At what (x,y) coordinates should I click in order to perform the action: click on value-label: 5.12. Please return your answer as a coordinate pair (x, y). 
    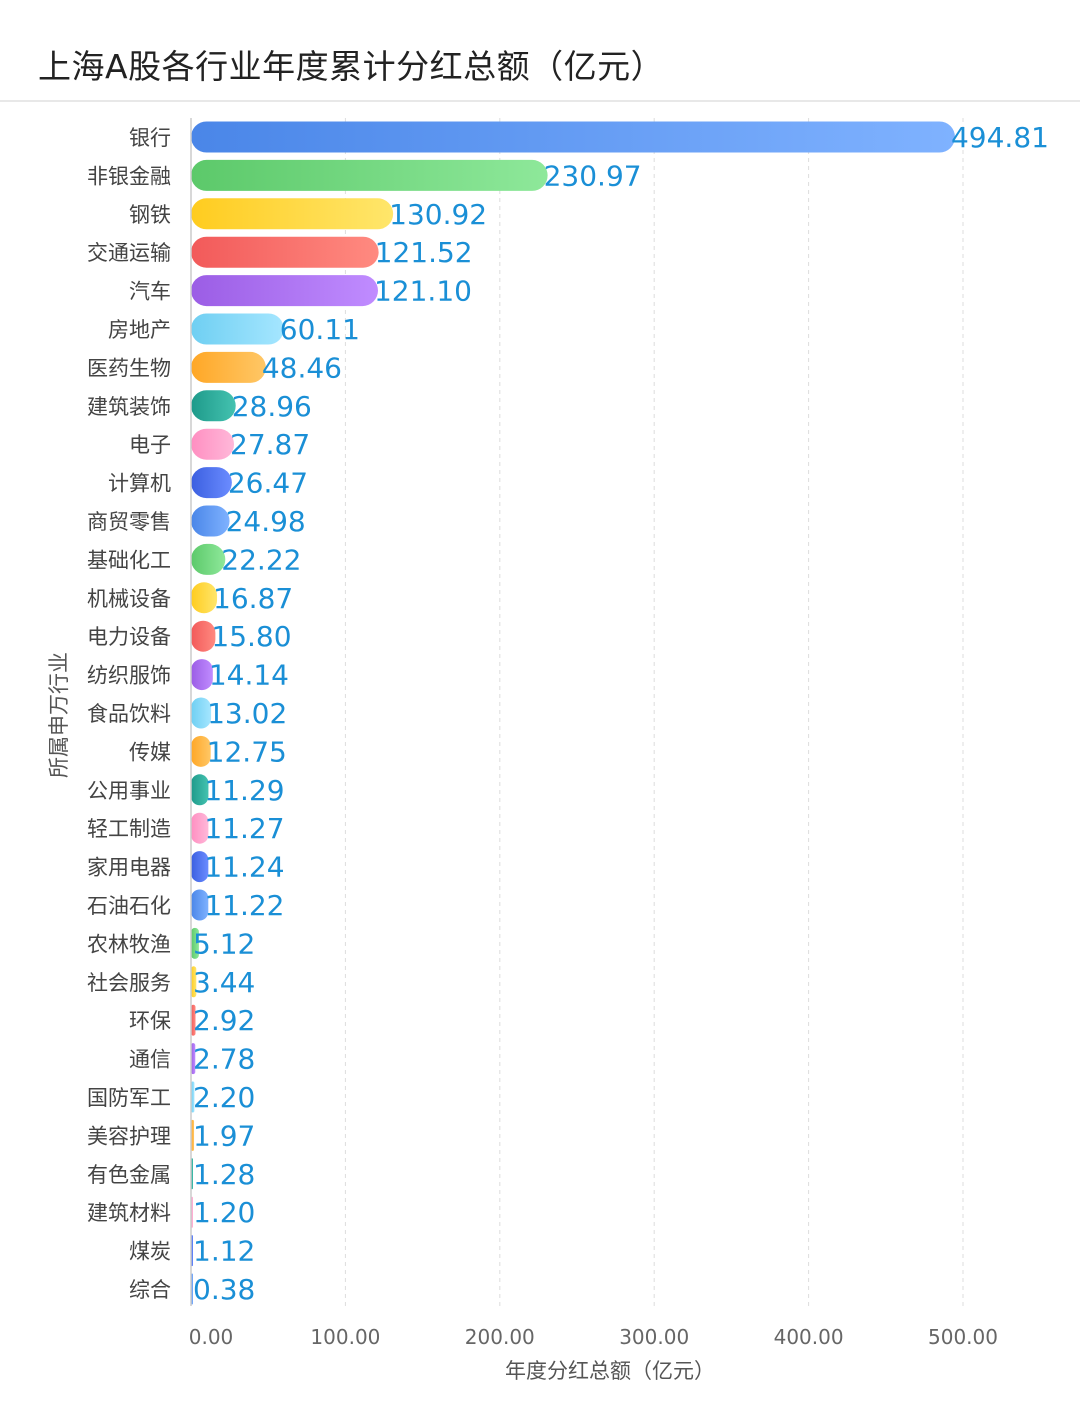
    Looking at the image, I should click on (224, 943).